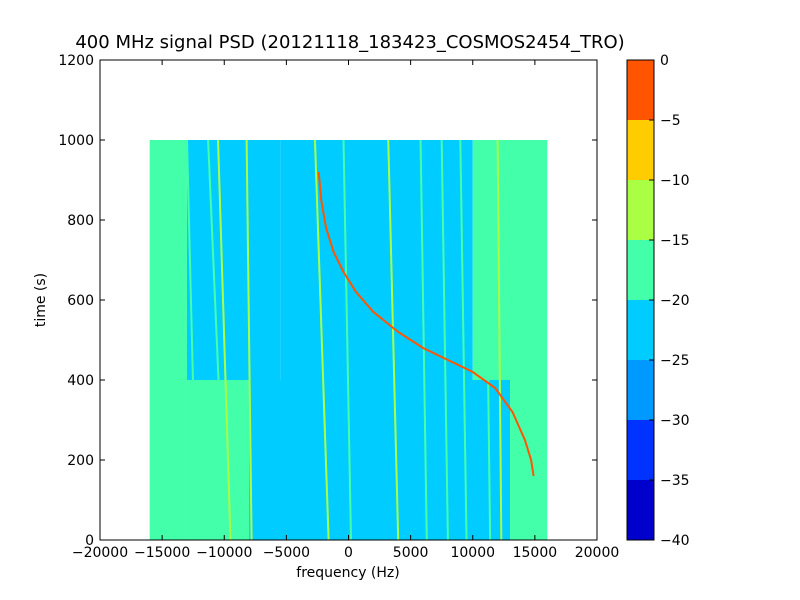  I want to click on x-tick-label: 5000, so click(411, 553).